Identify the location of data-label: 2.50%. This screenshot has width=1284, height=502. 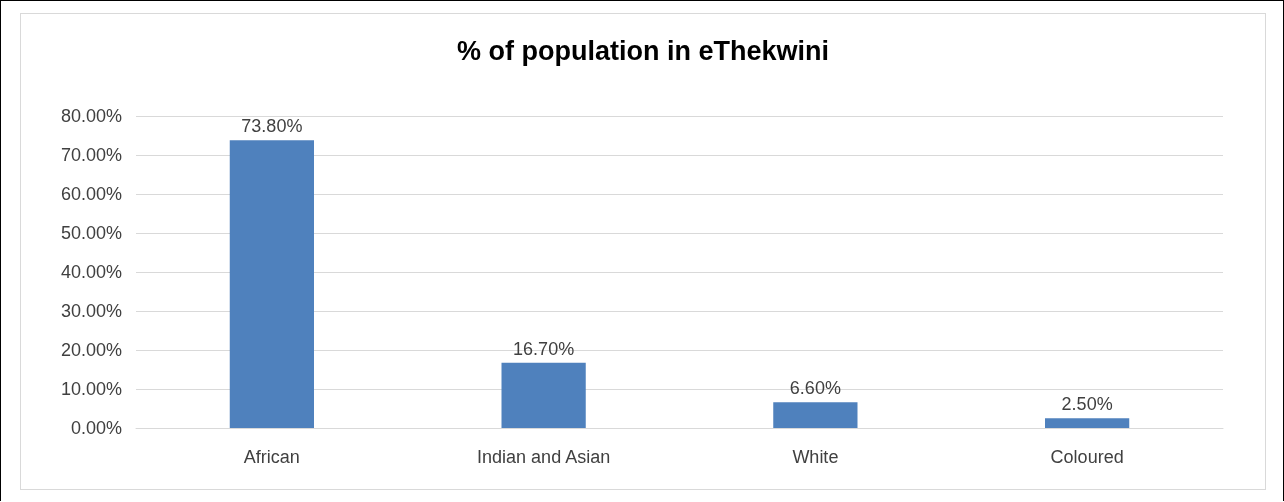
(1087, 404).